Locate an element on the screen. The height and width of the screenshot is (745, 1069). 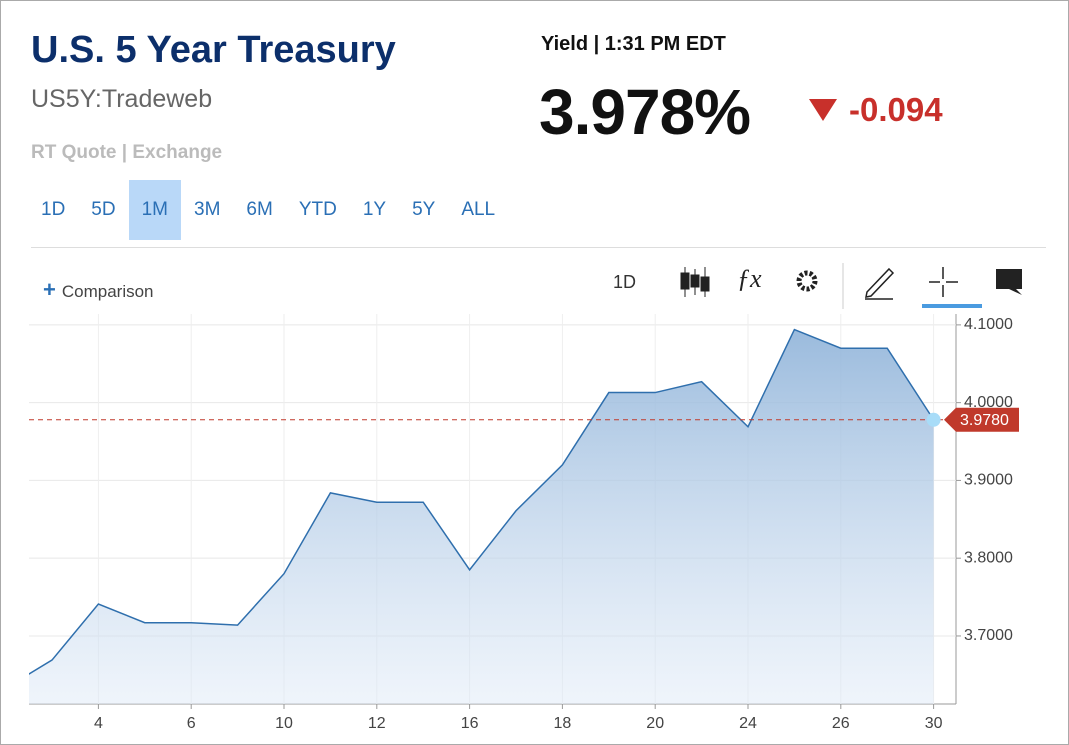
range-tab: 6M is located at coordinates (259, 209).